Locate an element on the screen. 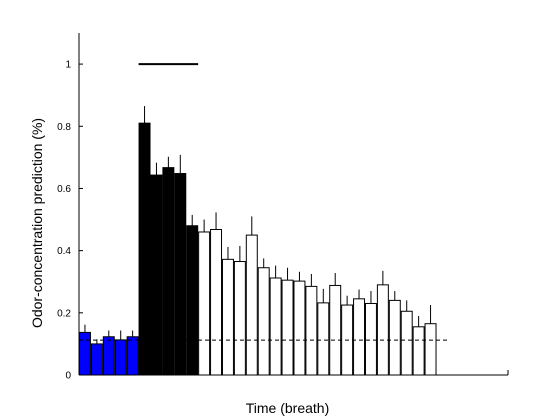 The width and height of the screenshot is (560, 420). y-tick-label: 0.2 is located at coordinates (64, 313).